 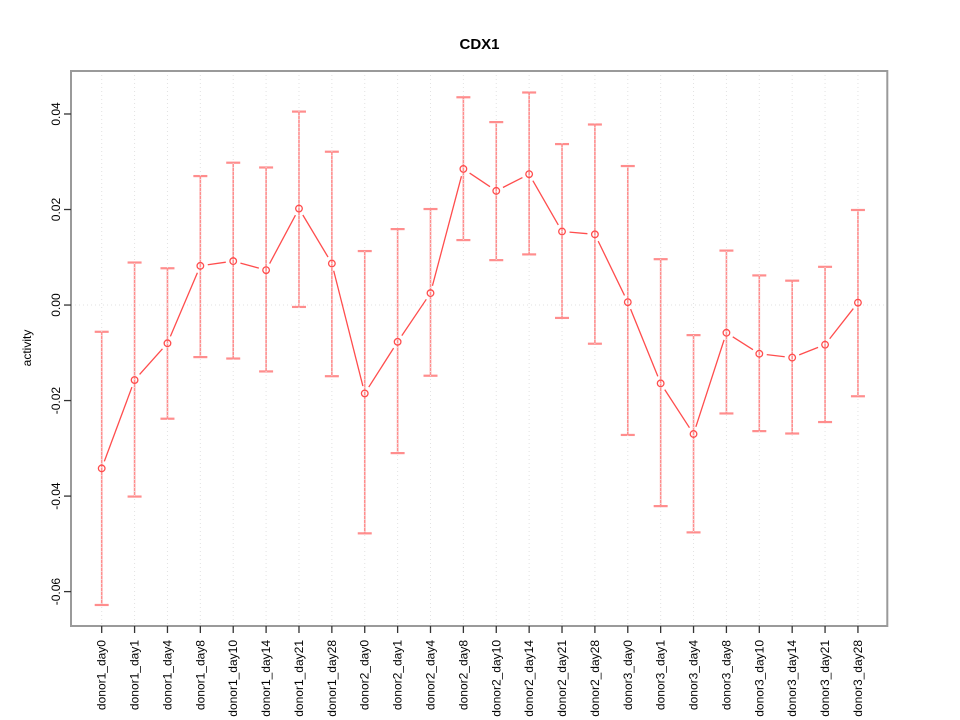 What do you see at coordinates (167, 675) in the screenshot?
I see `x-tick-label: donor1_day4` at bounding box center [167, 675].